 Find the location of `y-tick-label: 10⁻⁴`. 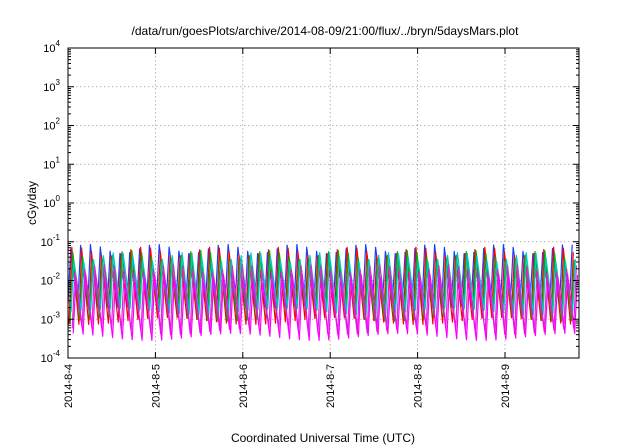

y-tick-label: 10⁻⁴ is located at coordinates (51, 357).